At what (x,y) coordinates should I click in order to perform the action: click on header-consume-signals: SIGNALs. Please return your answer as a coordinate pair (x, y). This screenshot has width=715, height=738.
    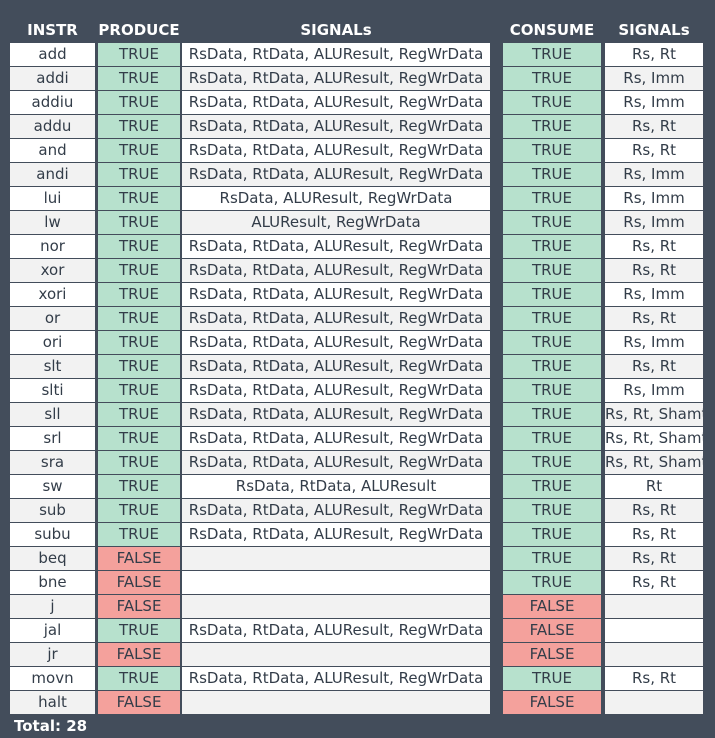
    Looking at the image, I should click on (654, 30).